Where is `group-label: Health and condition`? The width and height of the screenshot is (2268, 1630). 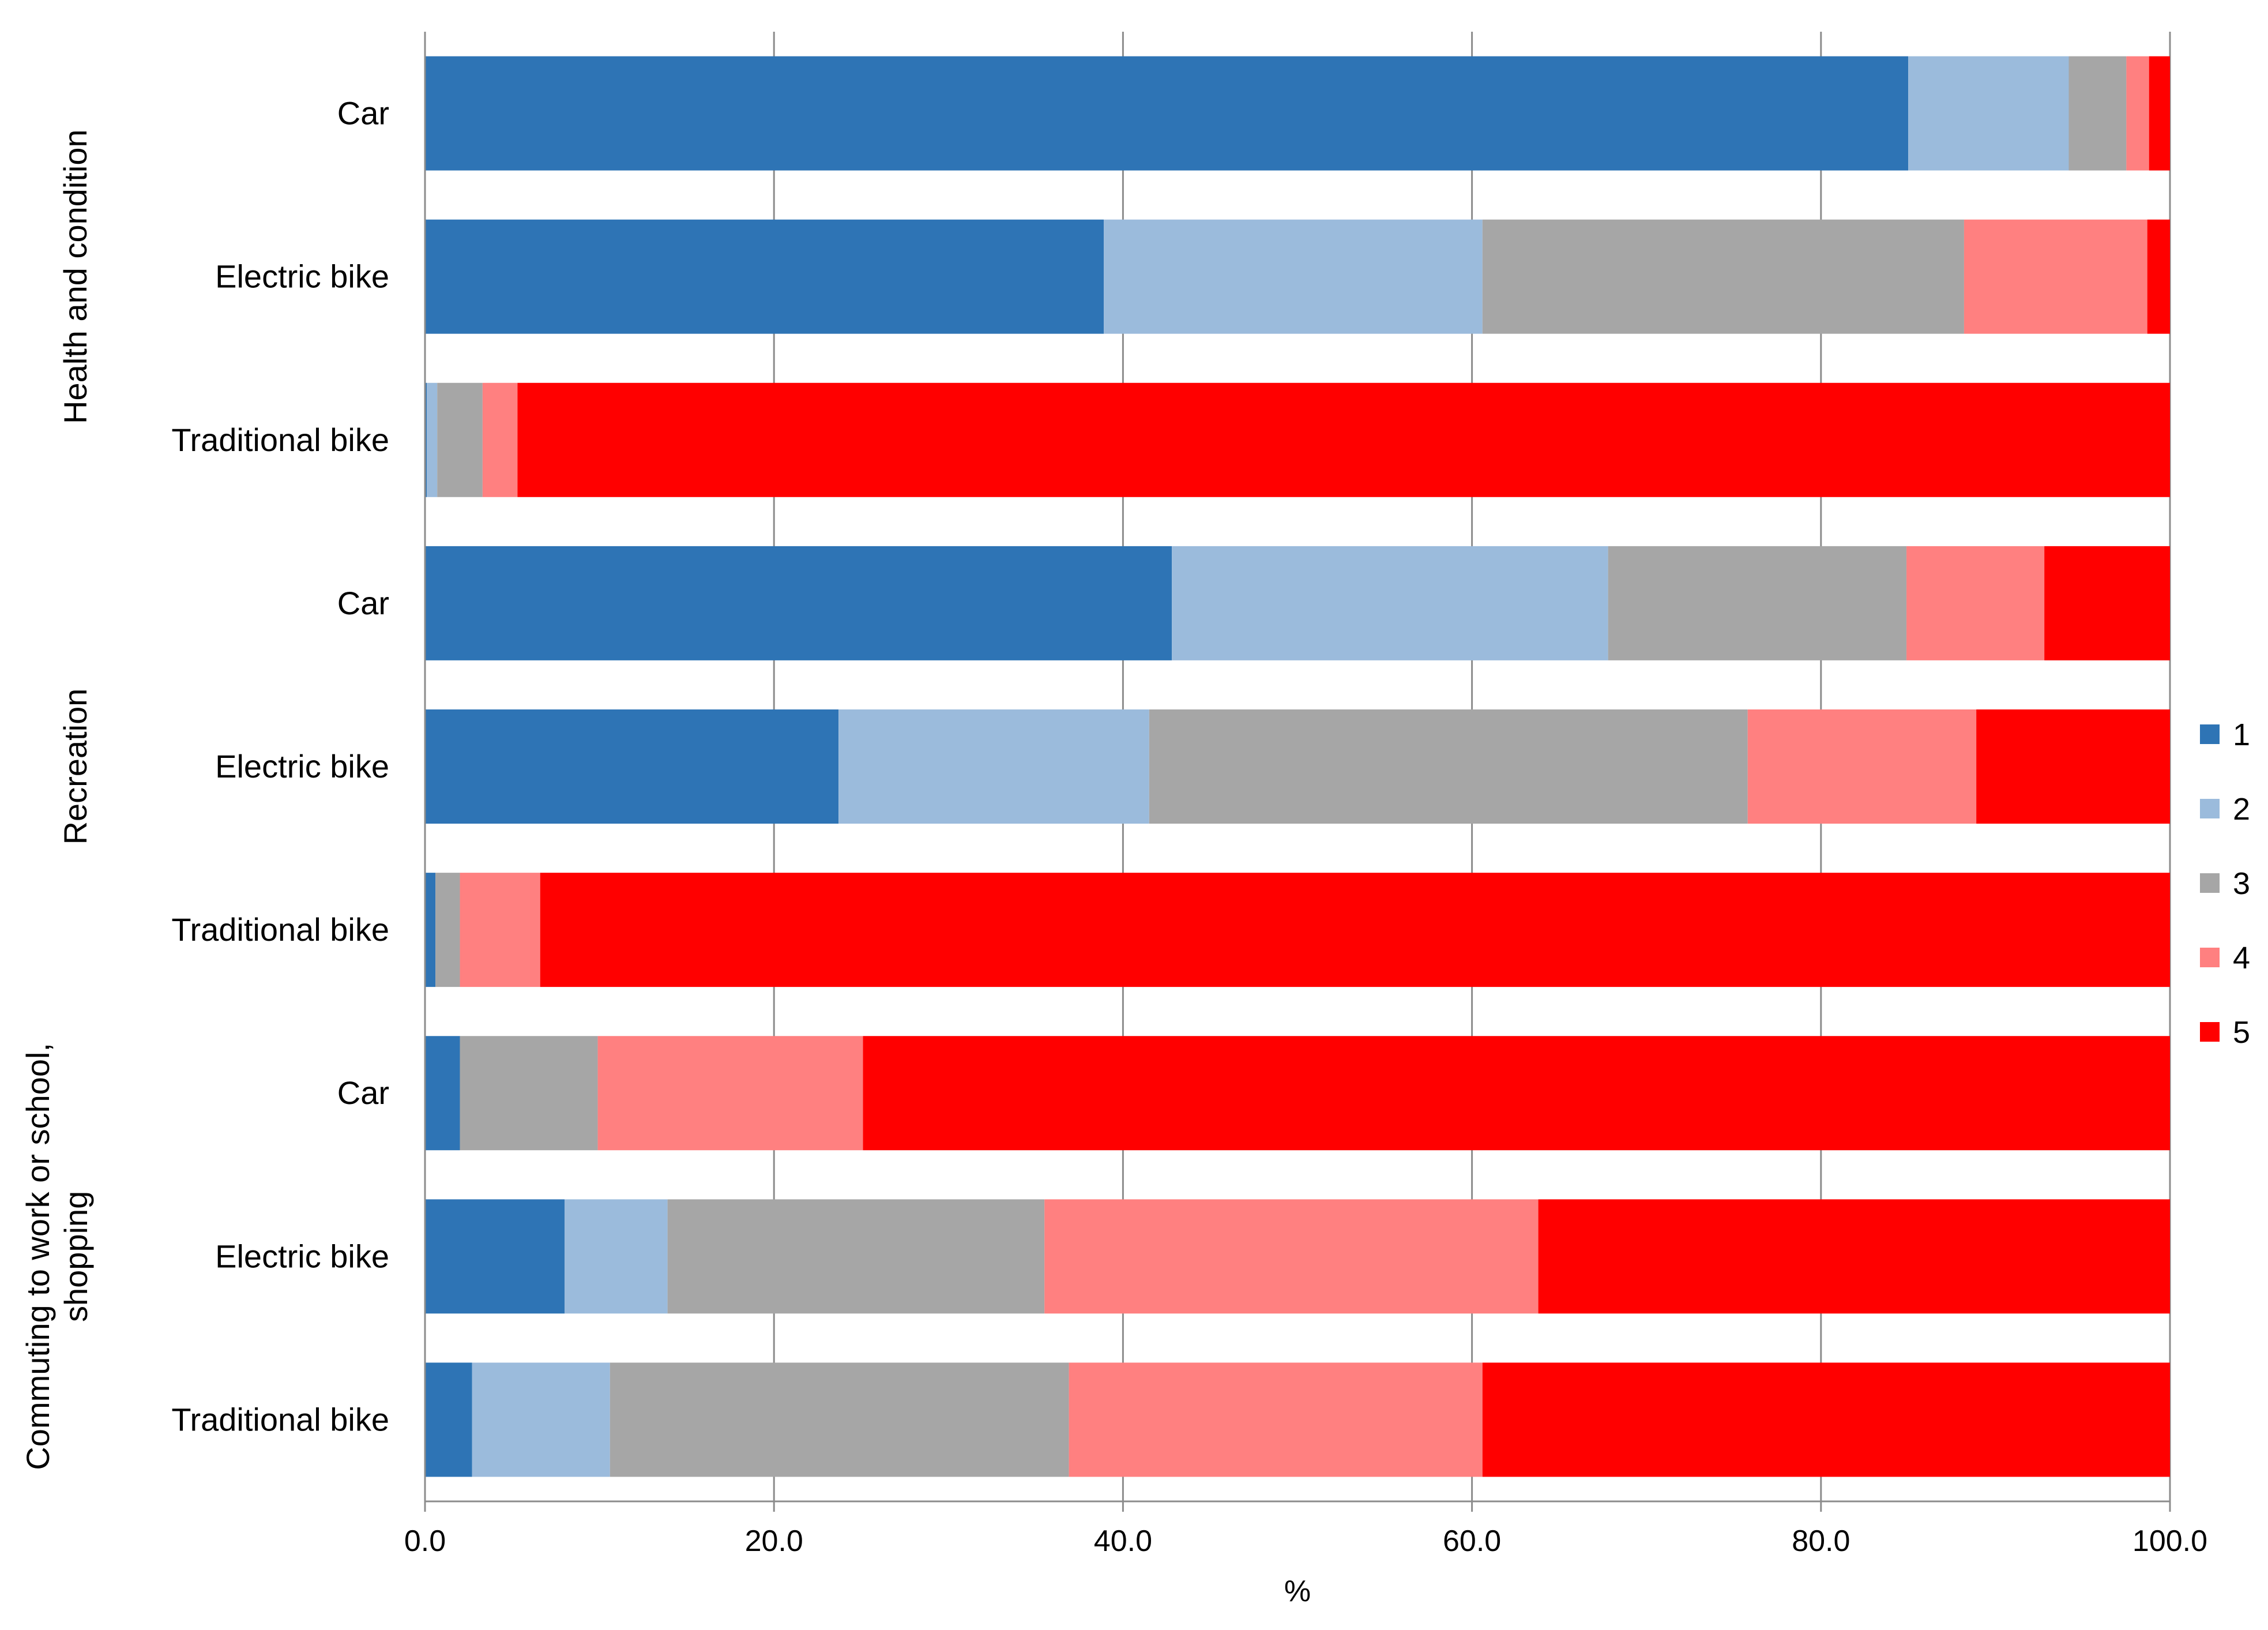 group-label: Health and condition is located at coordinates (75, 276).